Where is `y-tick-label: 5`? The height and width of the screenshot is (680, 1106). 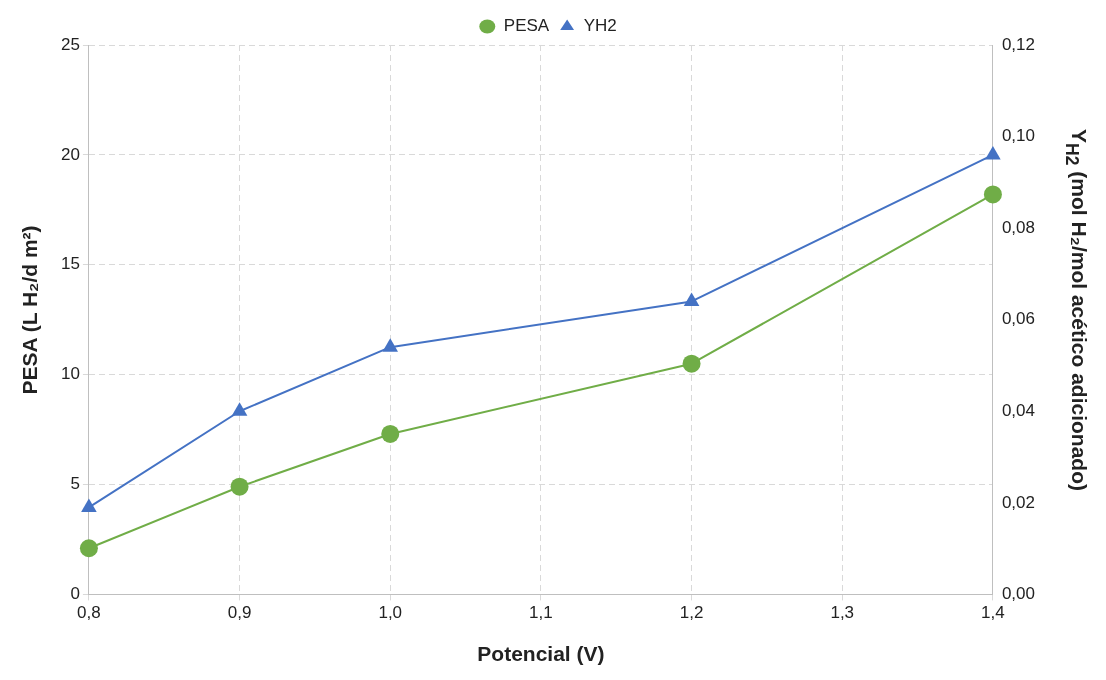
y-tick-label: 5 is located at coordinates (75, 484).